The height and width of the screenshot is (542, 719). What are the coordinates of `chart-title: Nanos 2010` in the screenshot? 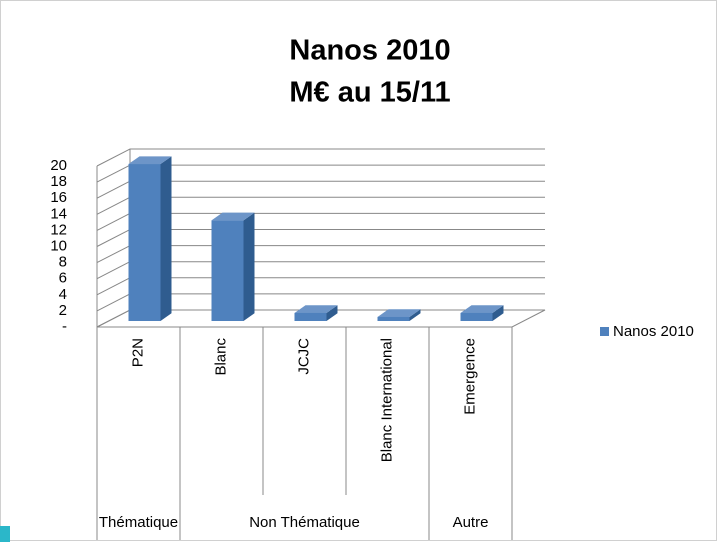 It's located at (369, 51).